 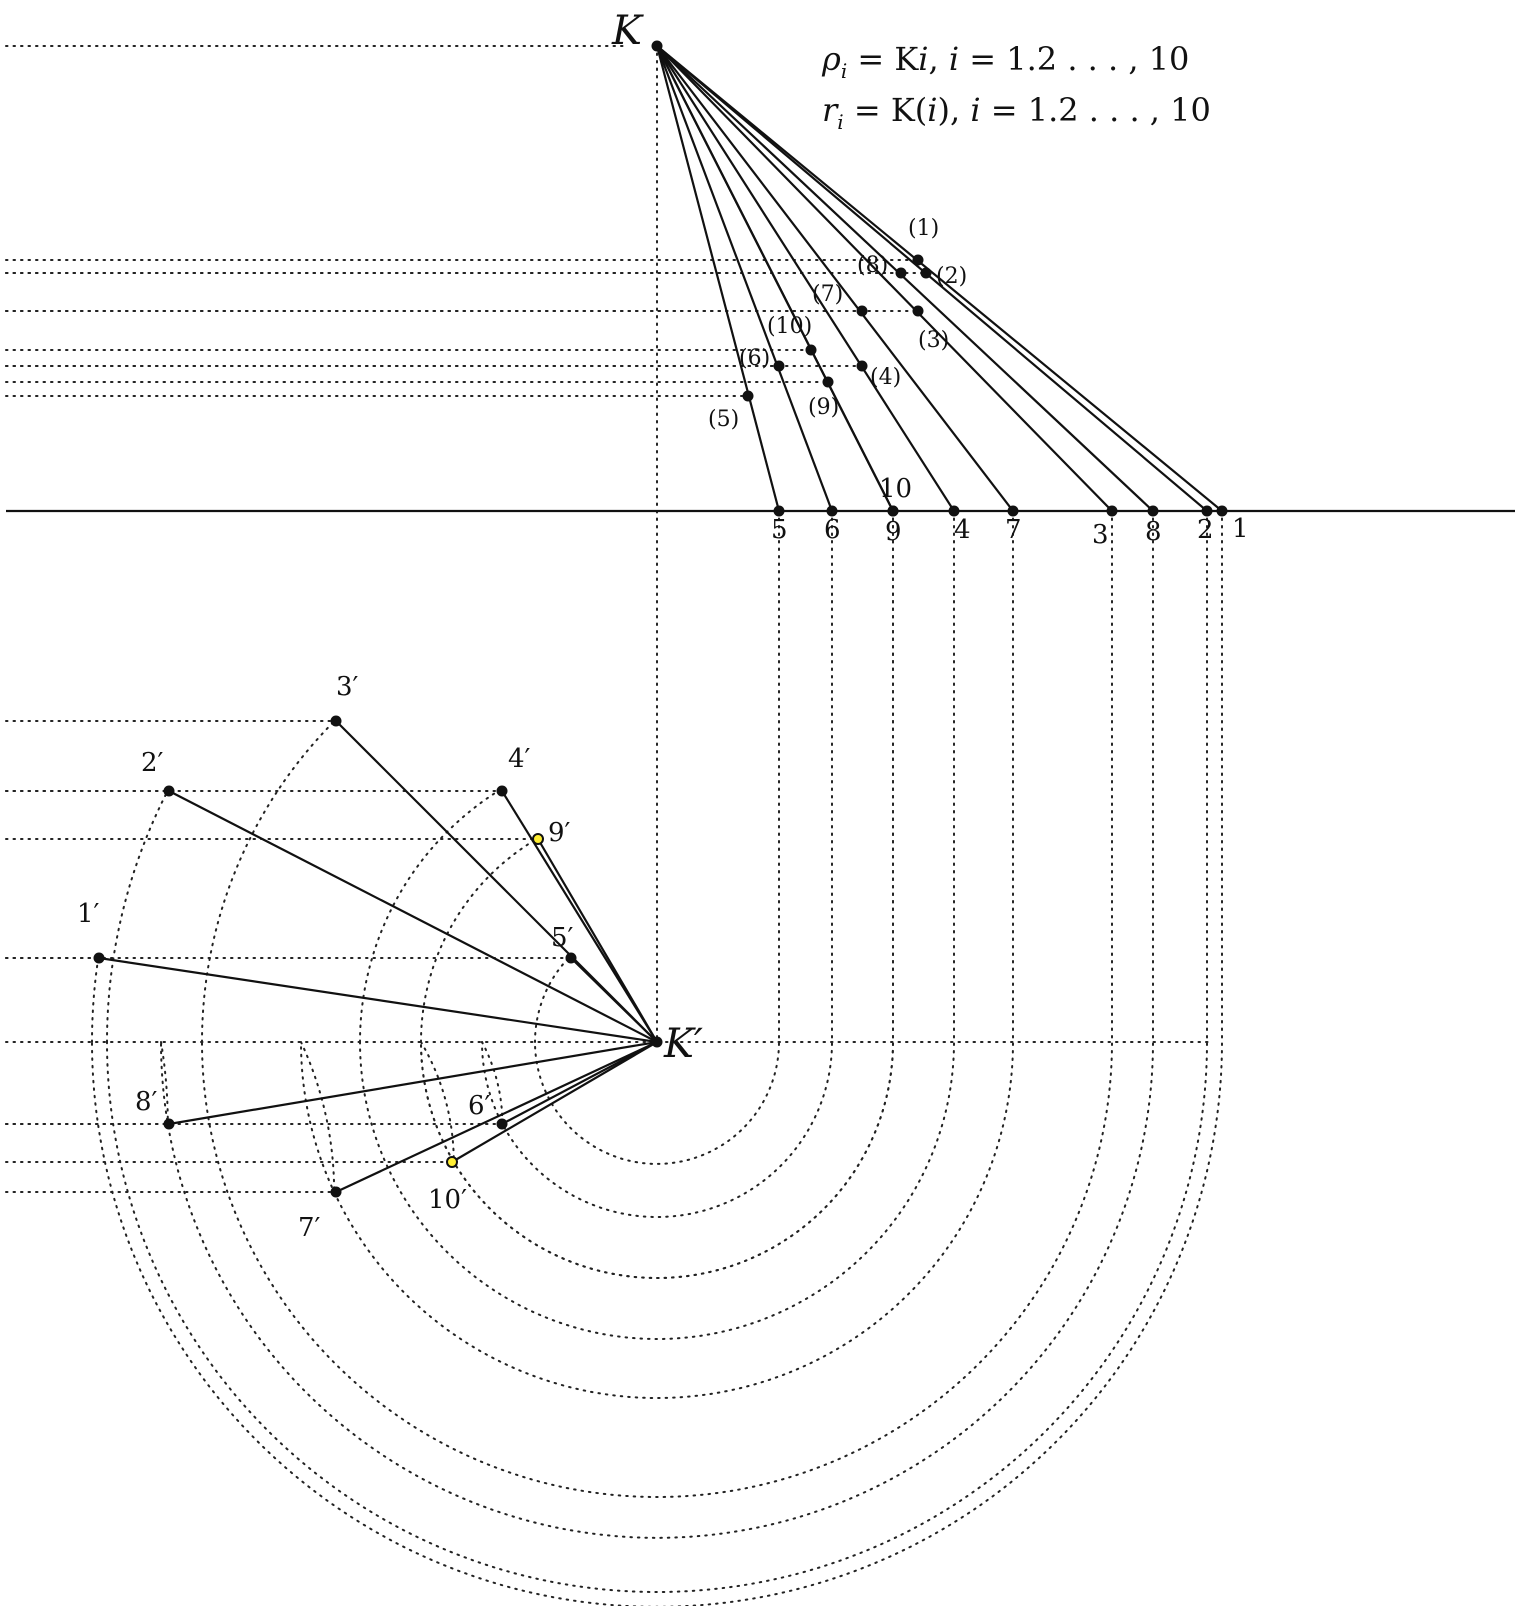 What do you see at coordinates (519, 759) in the screenshot?
I see `plan-label-4: 4′` at bounding box center [519, 759].